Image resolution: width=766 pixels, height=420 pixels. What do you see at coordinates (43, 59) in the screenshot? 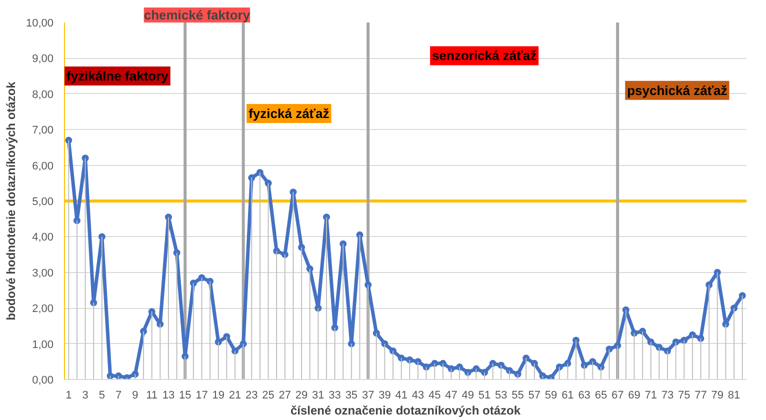
I see `y-tick-label: 9,00` at bounding box center [43, 59].